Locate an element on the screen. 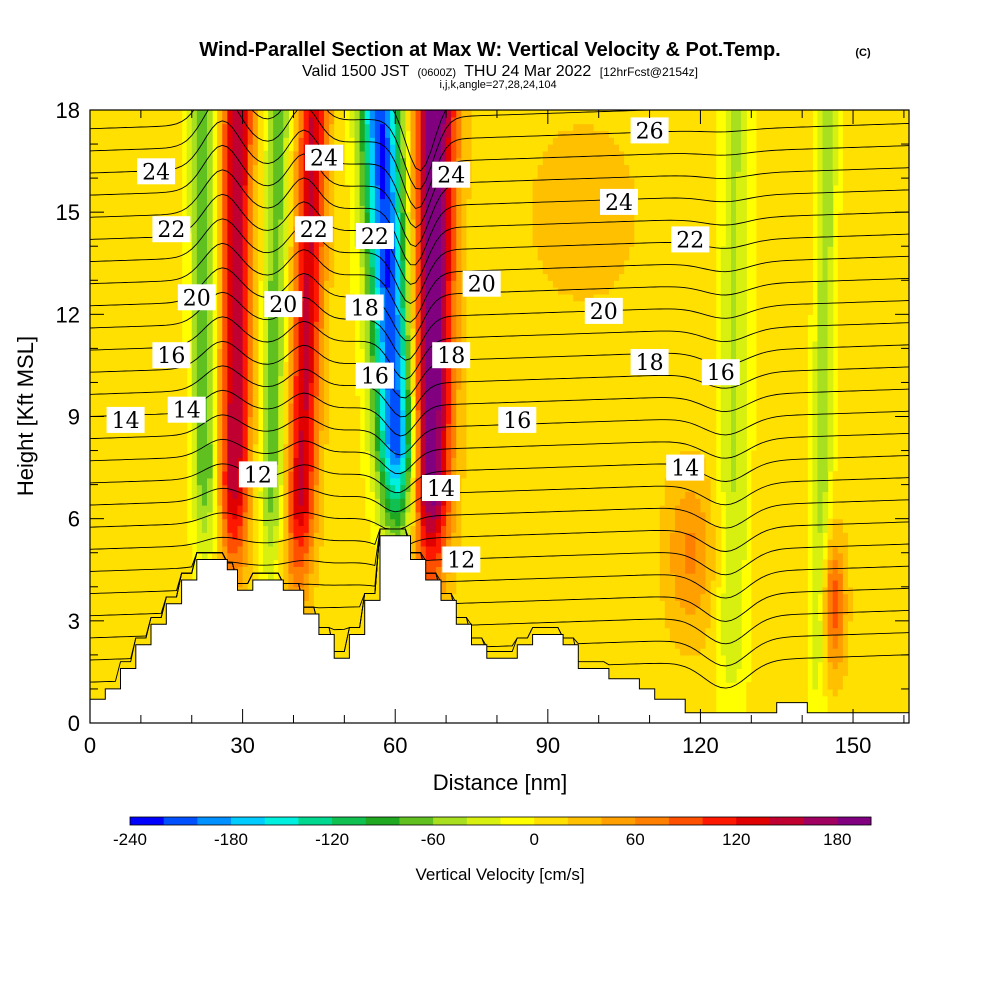 The height and width of the screenshot is (1000, 1000). colorbar-tick-label: -240 is located at coordinates (130, 839).